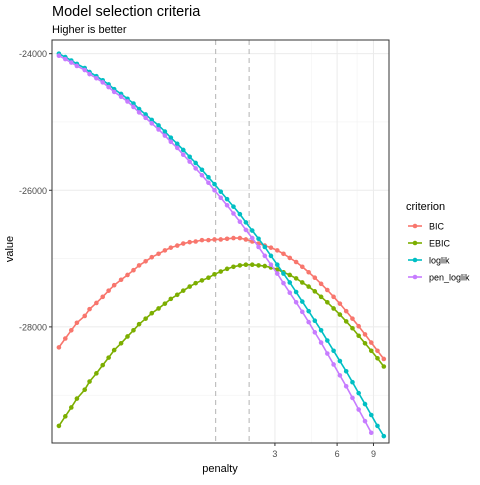  I want to click on legend-label: EBIC, so click(440, 244).